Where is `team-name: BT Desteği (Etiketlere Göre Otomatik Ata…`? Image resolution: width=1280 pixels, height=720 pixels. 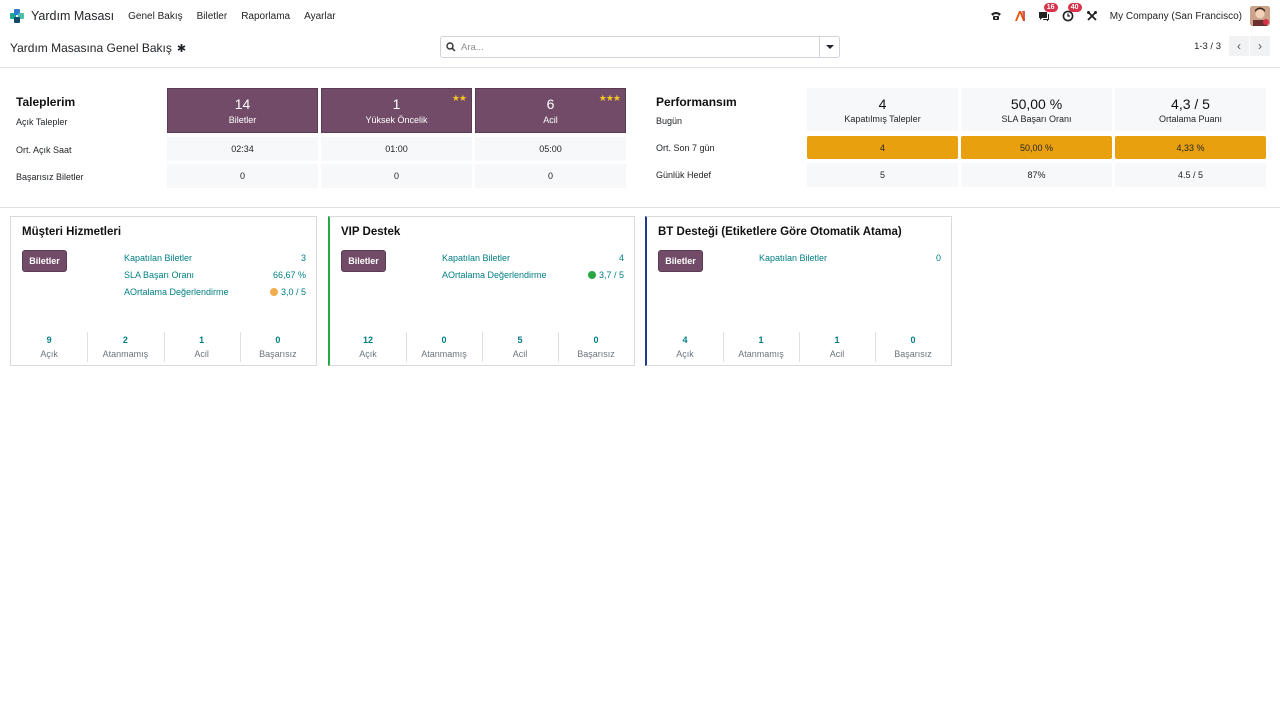 team-name: BT Desteği (Etiketlere Göre Otomatik Ata… is located at coordinates (780, 232).